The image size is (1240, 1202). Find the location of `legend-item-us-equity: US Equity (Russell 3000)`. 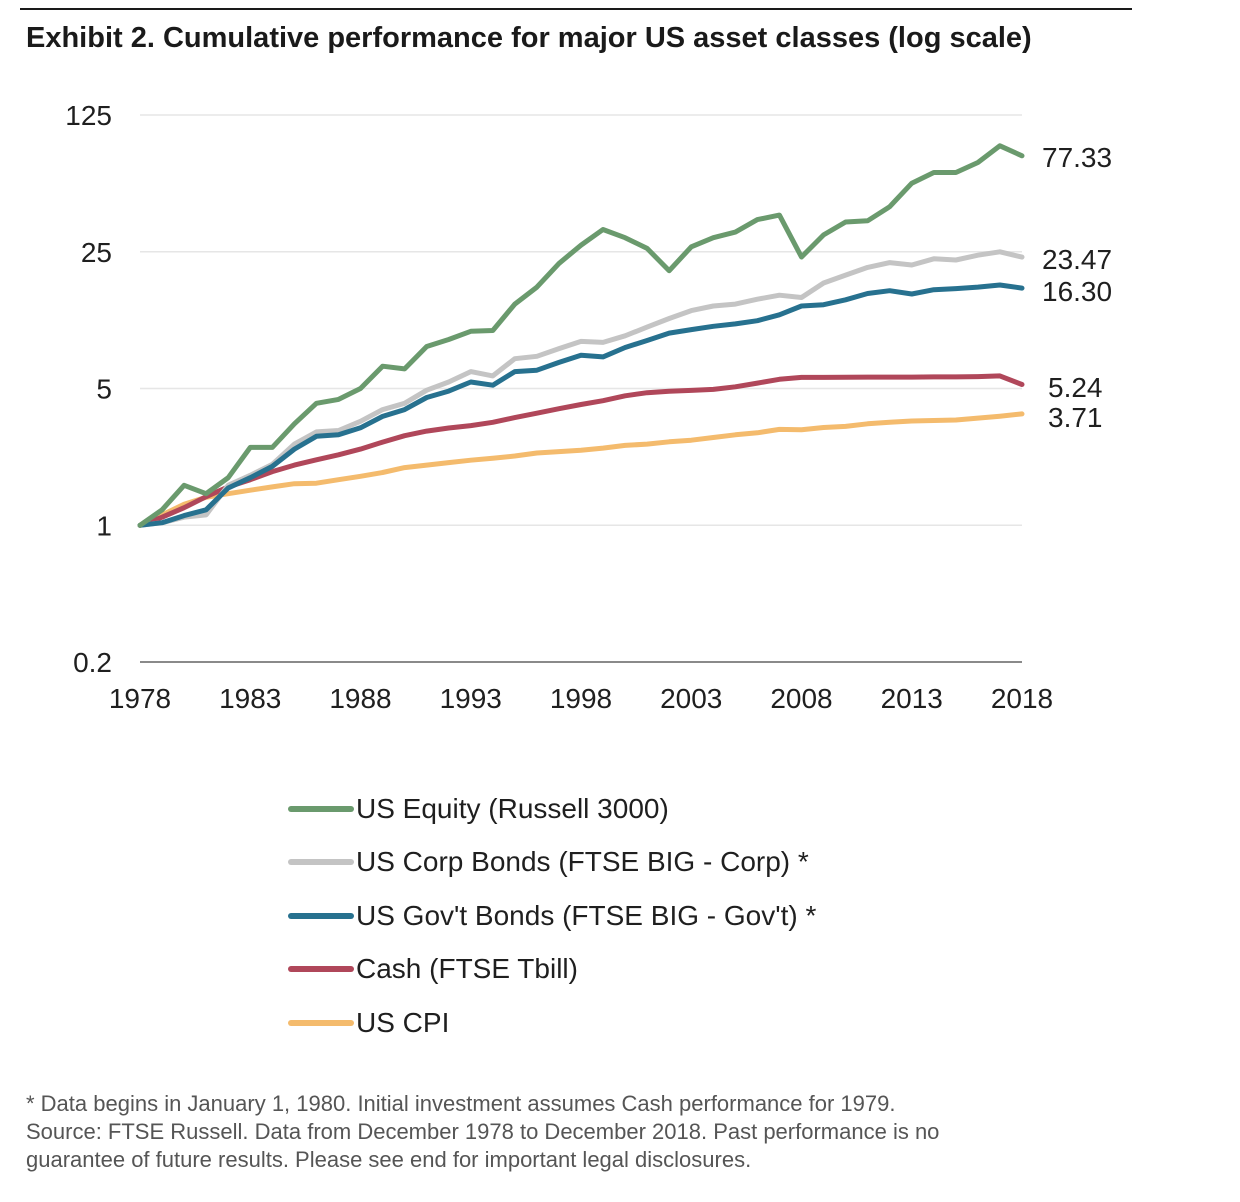

legend-item-us-equity: US Equity (Russell 3000) is located at coordinates (552, 809).